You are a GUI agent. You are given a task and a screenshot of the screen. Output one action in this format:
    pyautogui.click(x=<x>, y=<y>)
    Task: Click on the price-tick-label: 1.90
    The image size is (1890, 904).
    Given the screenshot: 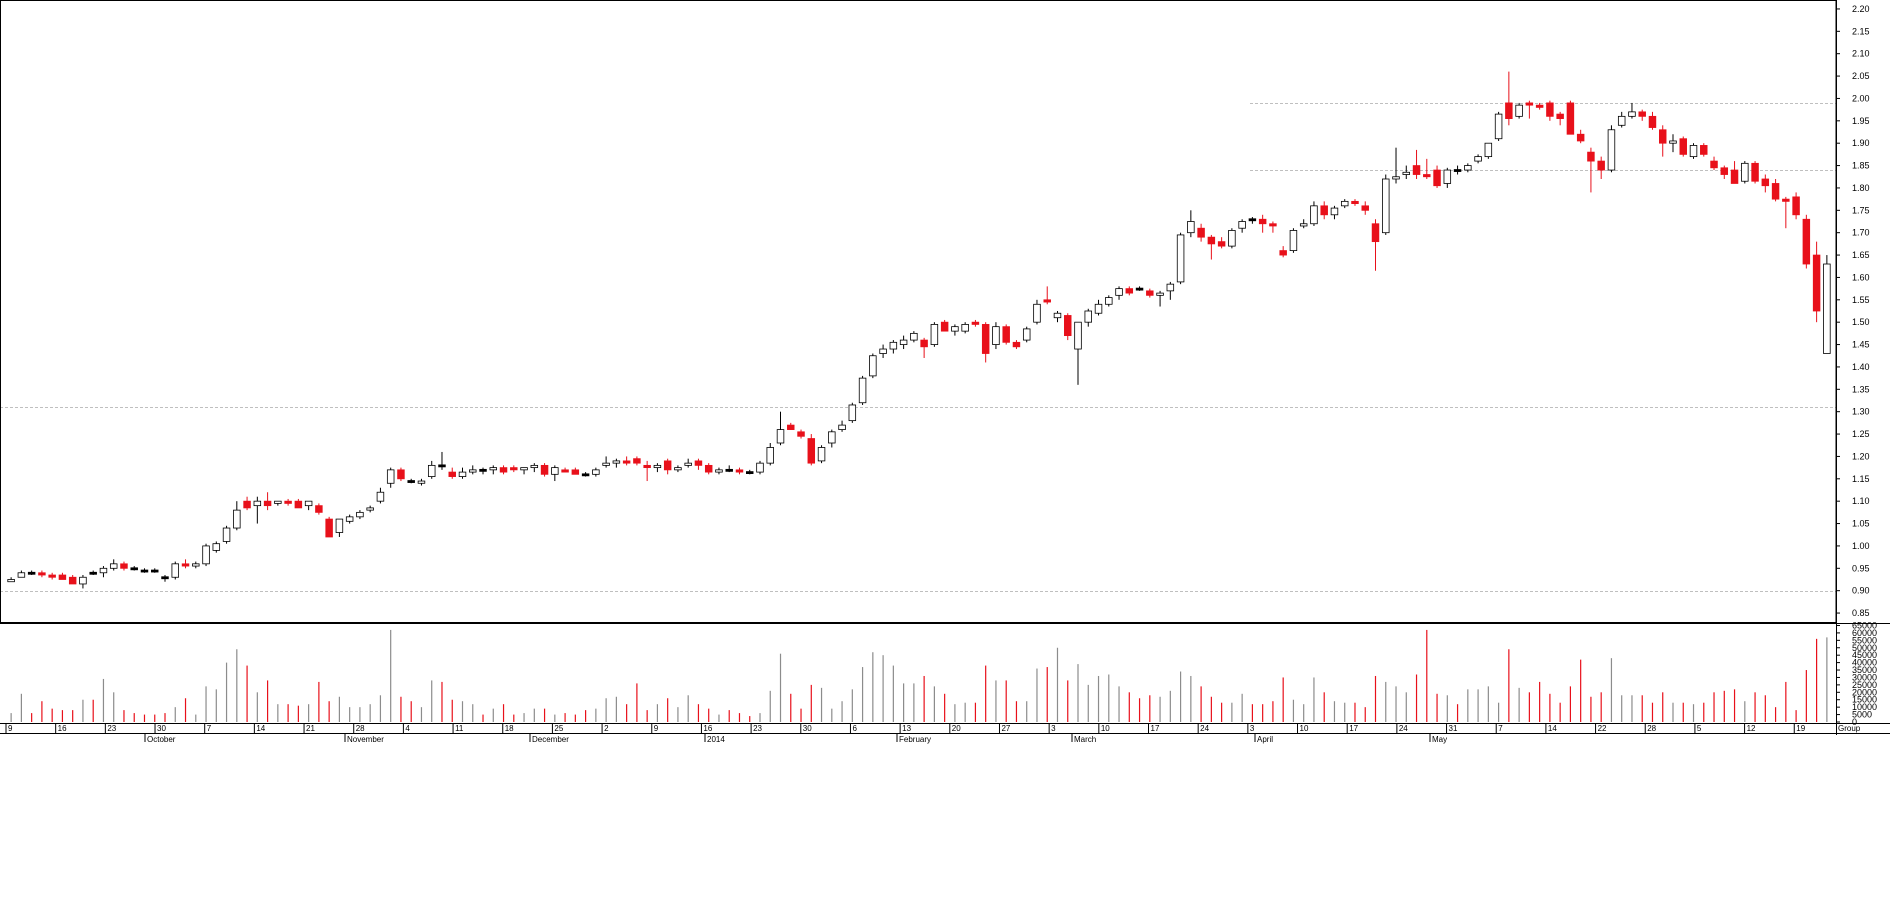 What is the action you would take?
    pyautogui.click(x=1861, y=143)
    